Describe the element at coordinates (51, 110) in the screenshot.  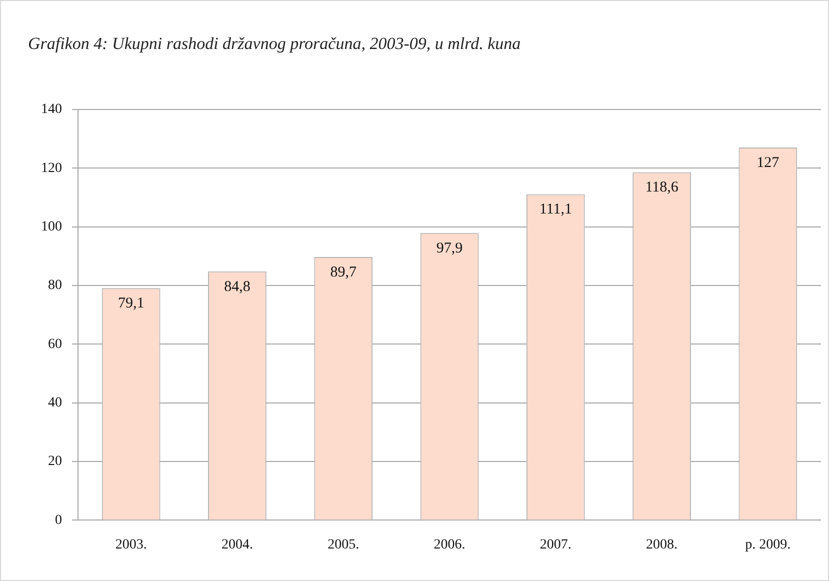
I see `y-tick-label: 140` at that location.